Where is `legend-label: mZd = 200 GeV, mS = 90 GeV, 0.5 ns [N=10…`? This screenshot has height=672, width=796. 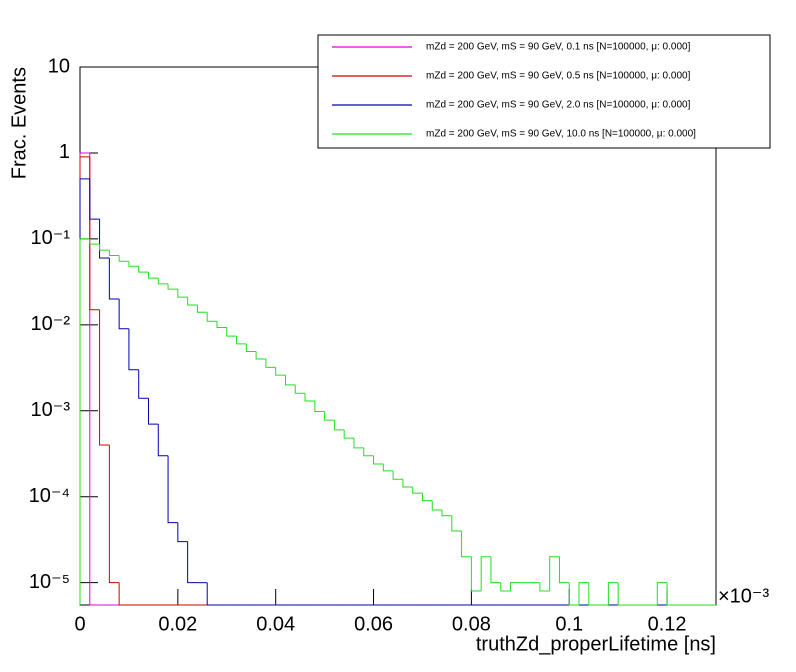 legend-label: mZd = 200 GeV, mS = 90 GeV, 0.5 ns [N=10… is located at coordinates (558, 76).